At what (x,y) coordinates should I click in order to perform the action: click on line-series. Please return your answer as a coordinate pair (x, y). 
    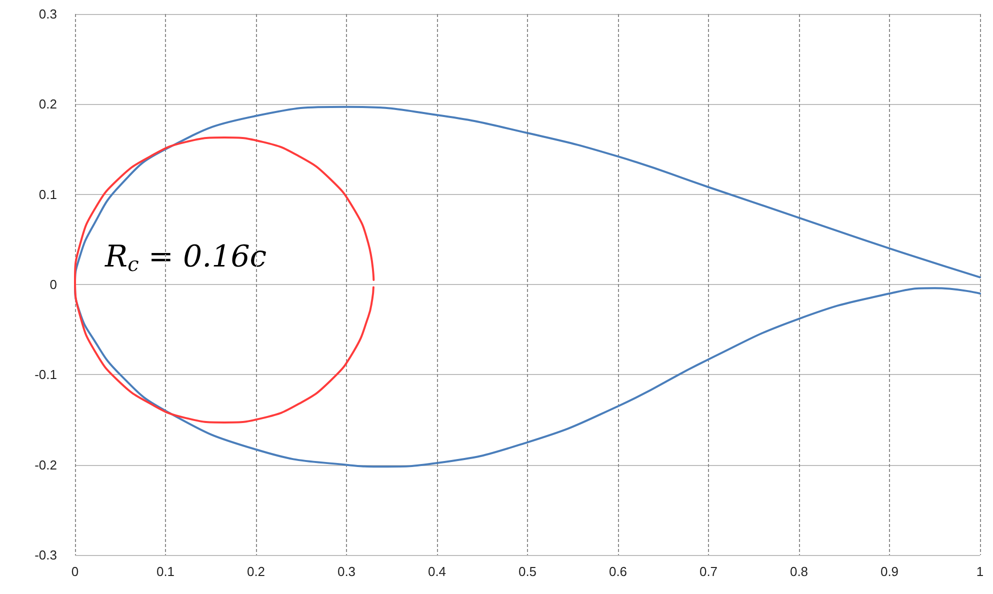
    Looking at the image, I should click on (224, 280).